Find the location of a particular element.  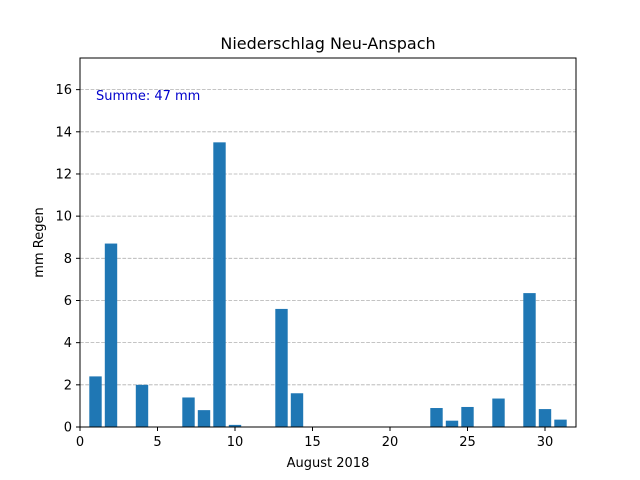

x-tick-label: 15 is located at coordinates (312, 442).